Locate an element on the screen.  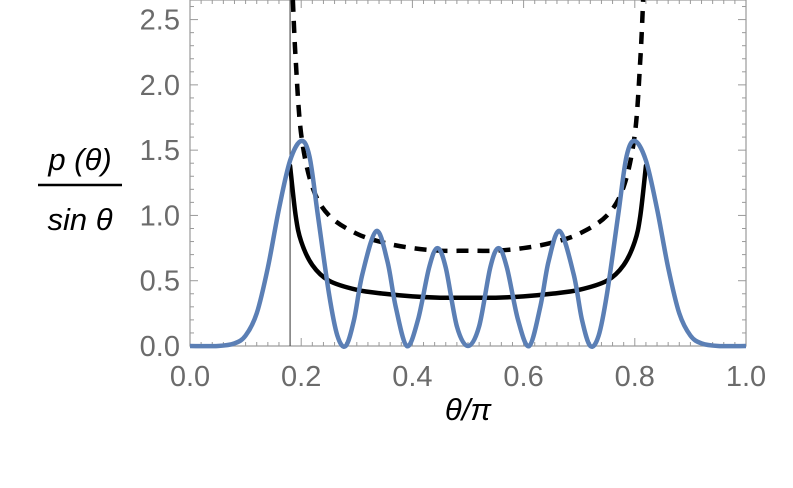
x-tick-labels: 0.0 0.2 0.4 0.6 0.8 1.0 is located at coordinates (468, 377).